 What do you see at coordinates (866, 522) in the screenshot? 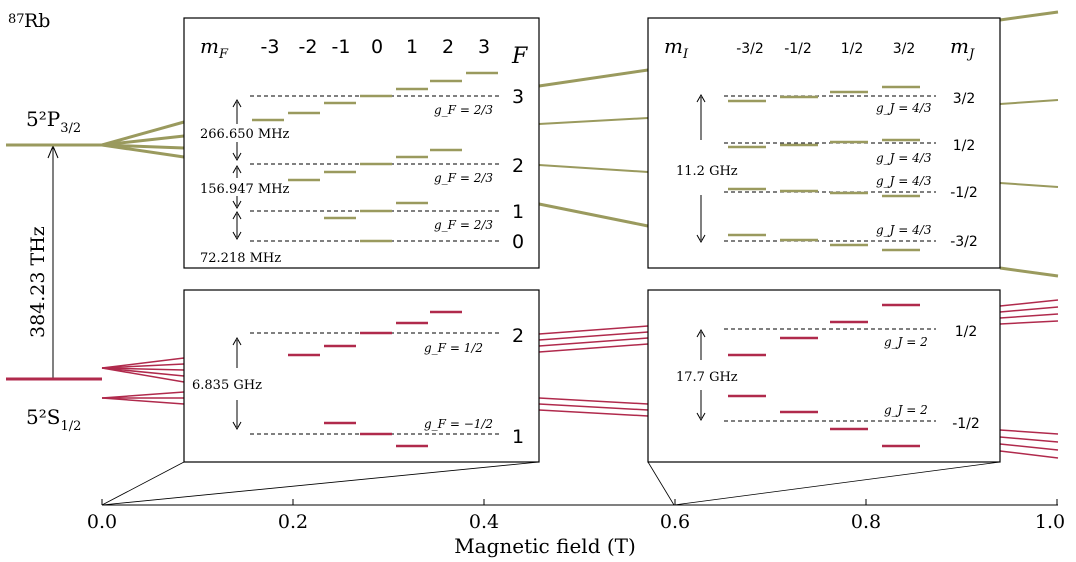
I see `x-tick-label: 0.8` at bounding box center [866, 522].